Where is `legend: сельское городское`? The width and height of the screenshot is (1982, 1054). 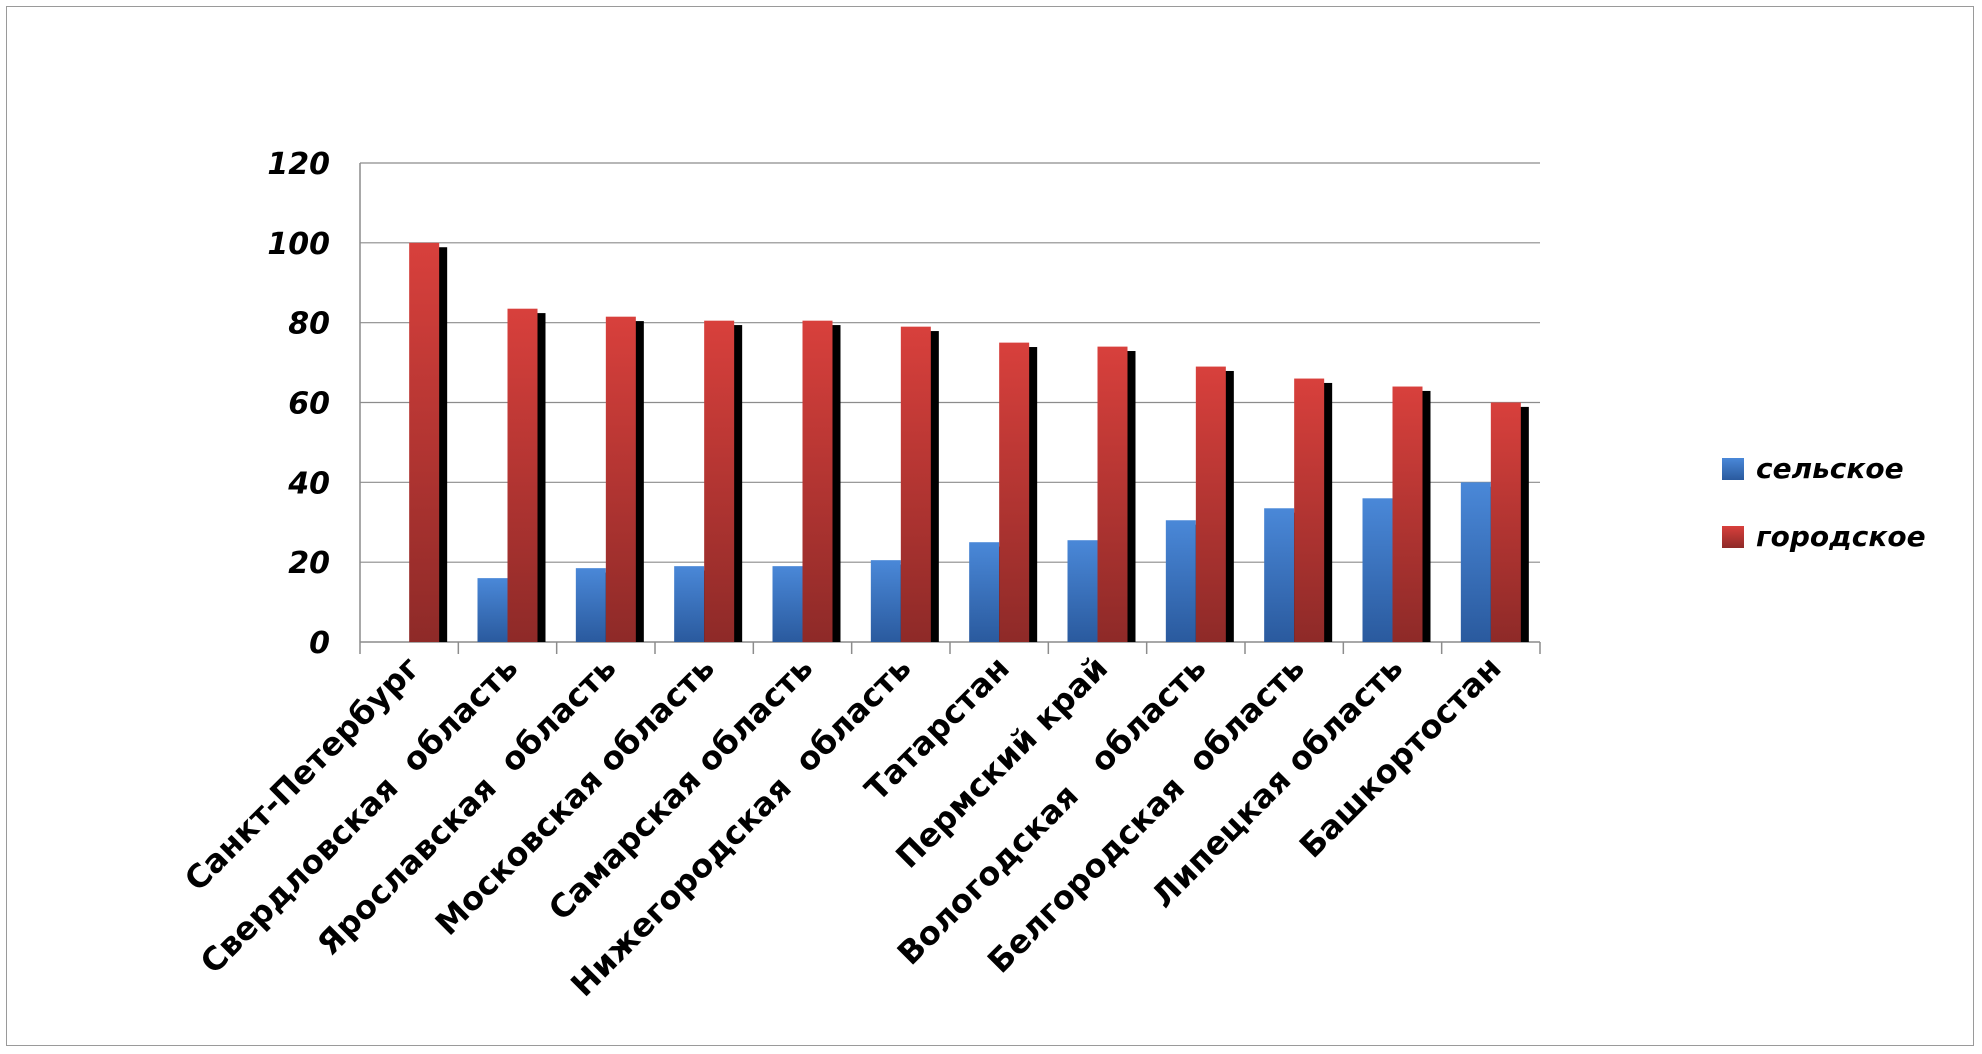 legend: сельское городское is located at coordinates (1824, 502).